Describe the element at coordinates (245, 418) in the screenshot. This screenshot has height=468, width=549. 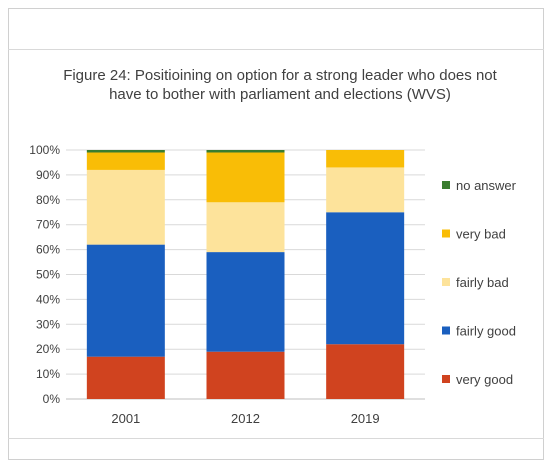
I see `x-tick-label: 2012` at that location.